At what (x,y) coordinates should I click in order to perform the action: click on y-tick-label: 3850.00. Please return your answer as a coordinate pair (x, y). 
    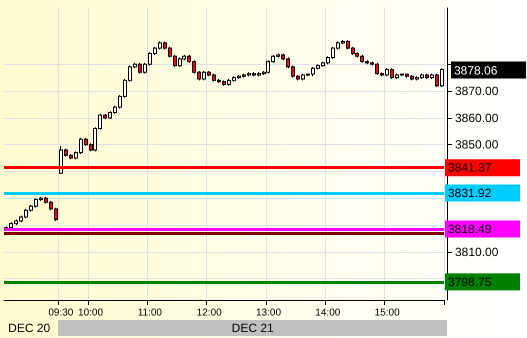
    Looking at the image, I should click on (477, 145).